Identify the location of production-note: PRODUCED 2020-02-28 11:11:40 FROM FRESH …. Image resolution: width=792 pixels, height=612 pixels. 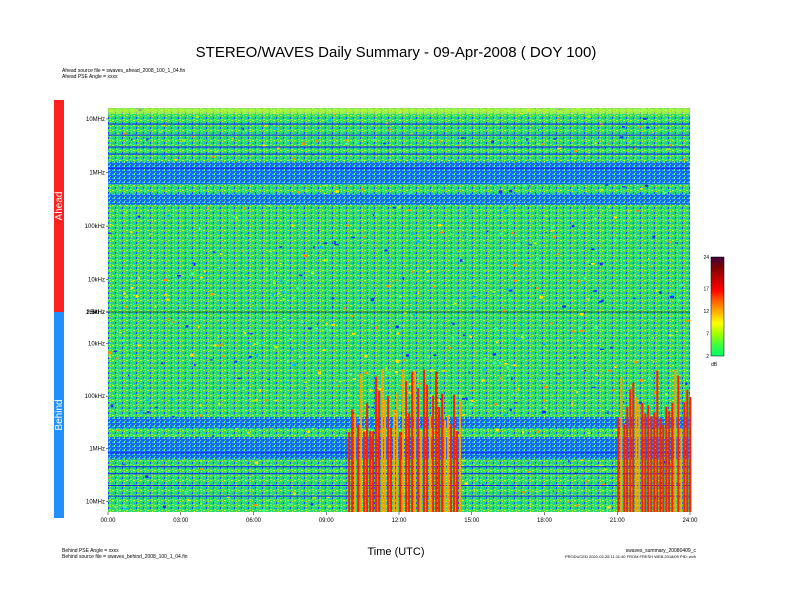
(630, 556).